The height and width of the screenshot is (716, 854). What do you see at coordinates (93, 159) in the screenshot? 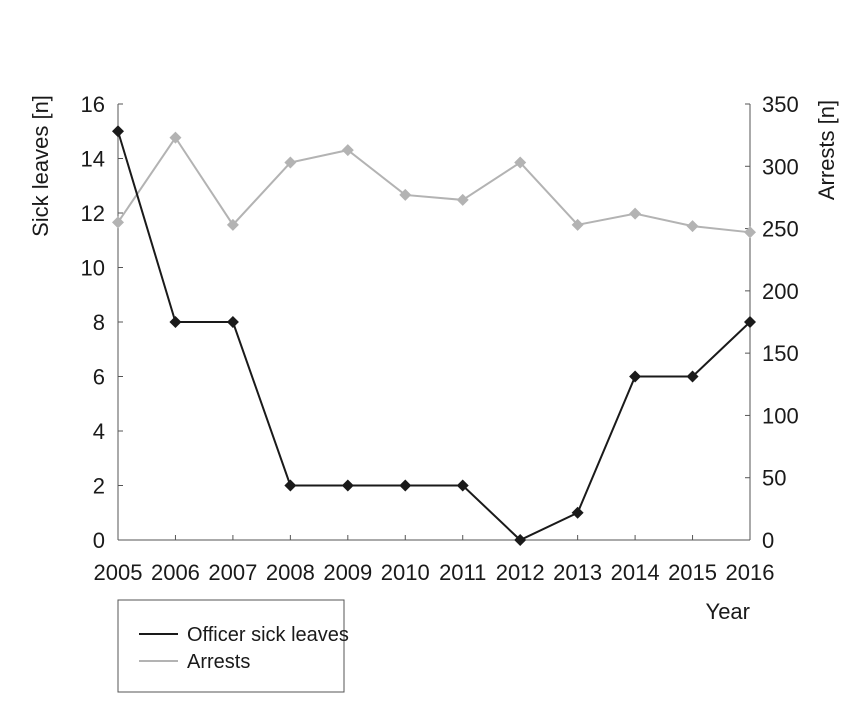
I see `y-left-tick-label: 14` at bounding box center [93, 159].